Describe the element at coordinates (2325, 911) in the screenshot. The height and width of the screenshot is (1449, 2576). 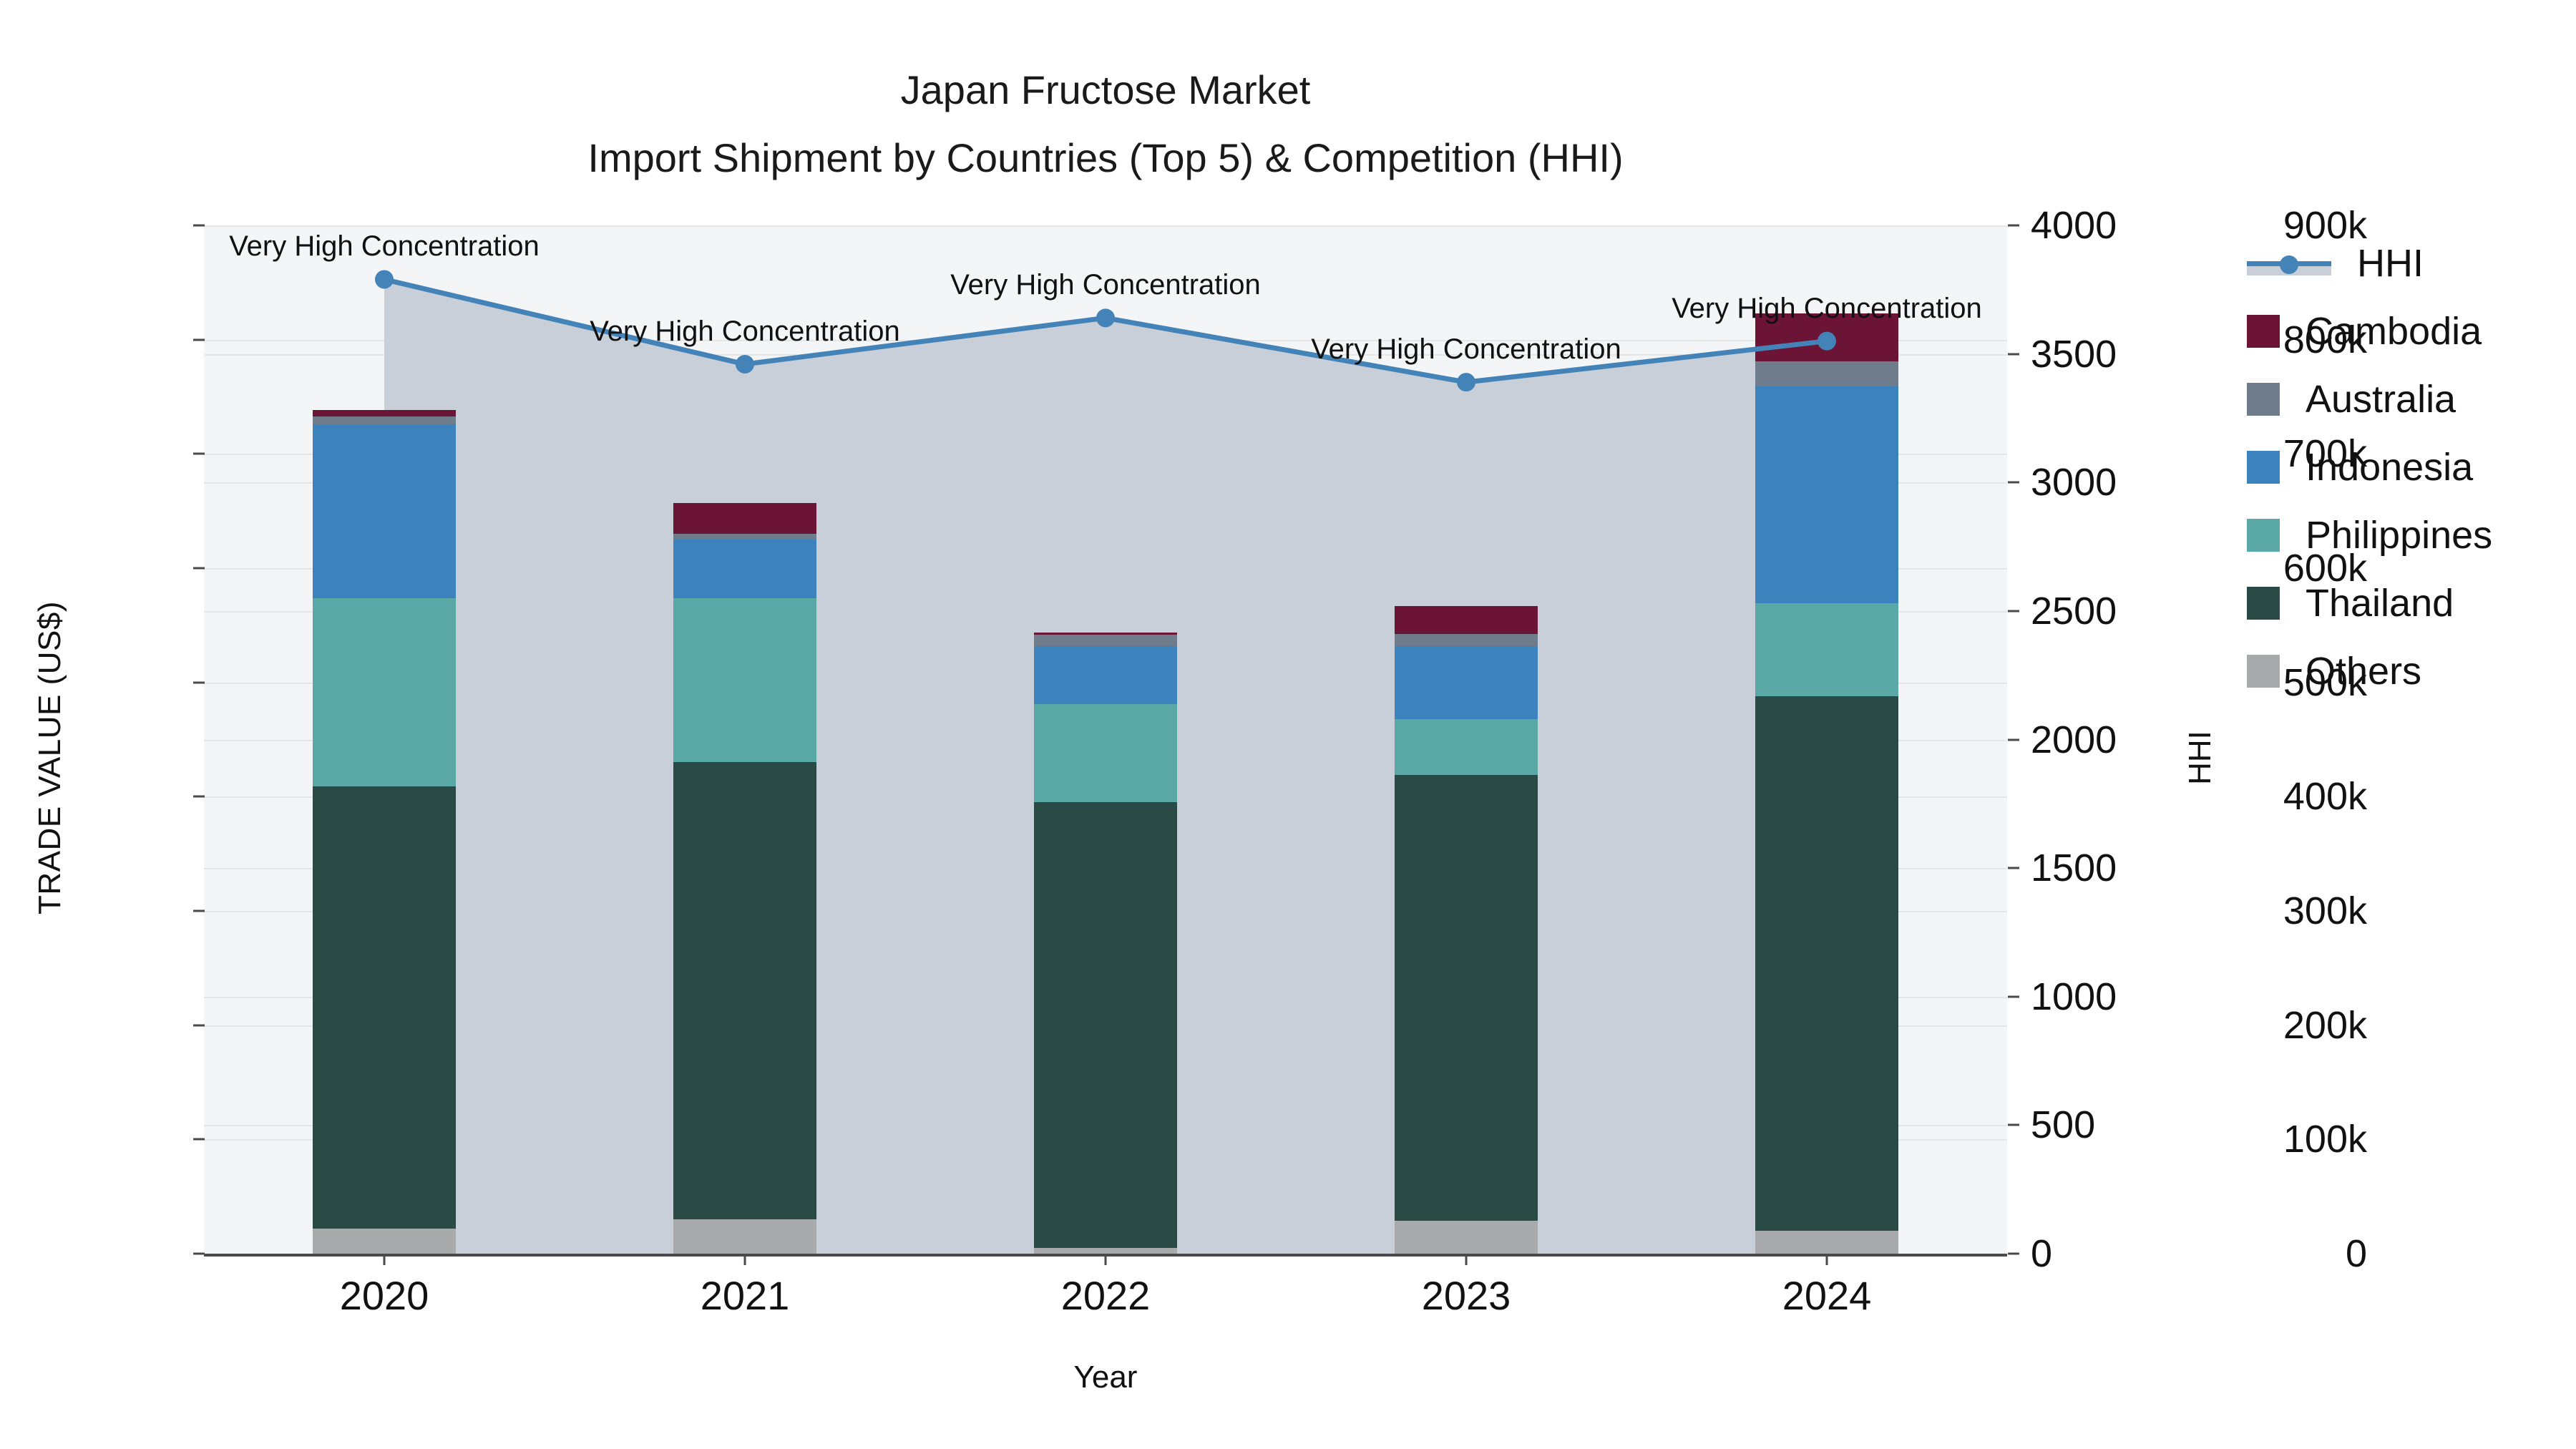
I see `y-axis-tick-label: 300k` at that location.